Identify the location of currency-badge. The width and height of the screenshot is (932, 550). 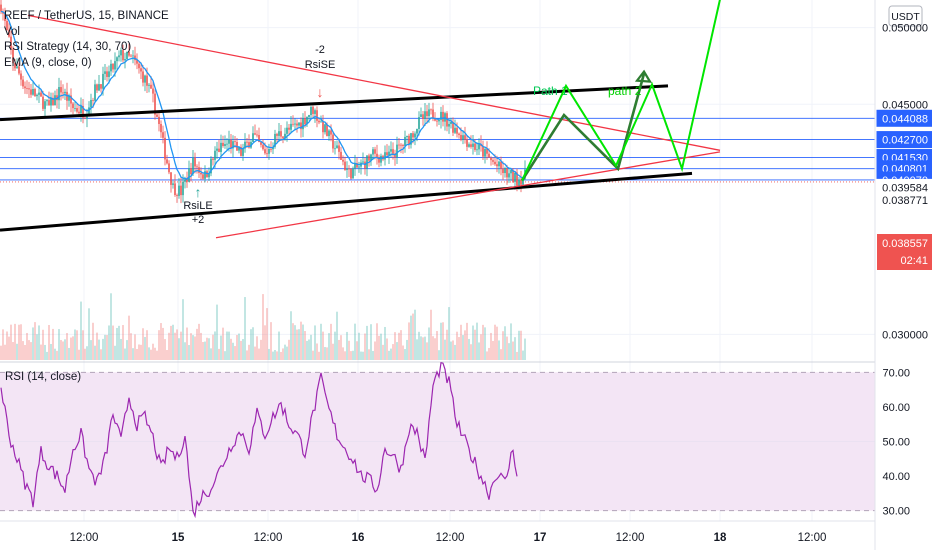
(905, 16).